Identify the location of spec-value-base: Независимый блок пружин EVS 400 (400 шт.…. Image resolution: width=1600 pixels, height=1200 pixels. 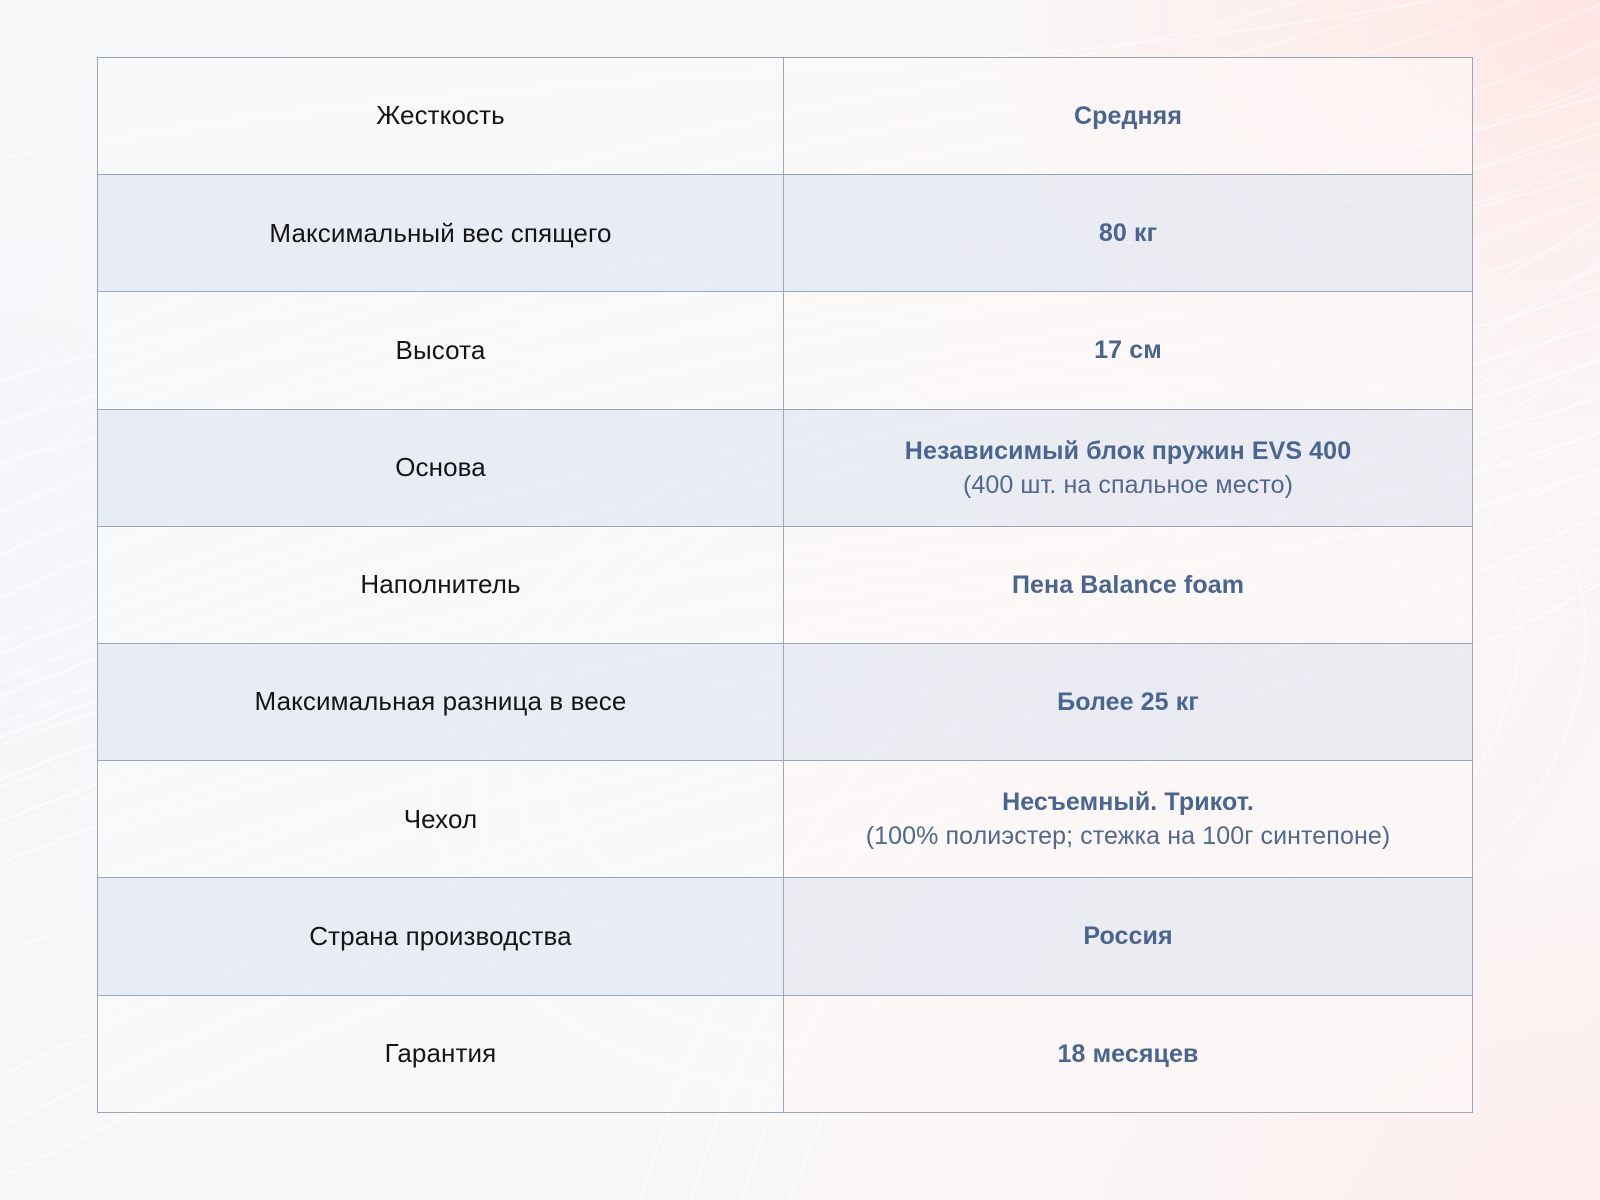
(1128, 467).